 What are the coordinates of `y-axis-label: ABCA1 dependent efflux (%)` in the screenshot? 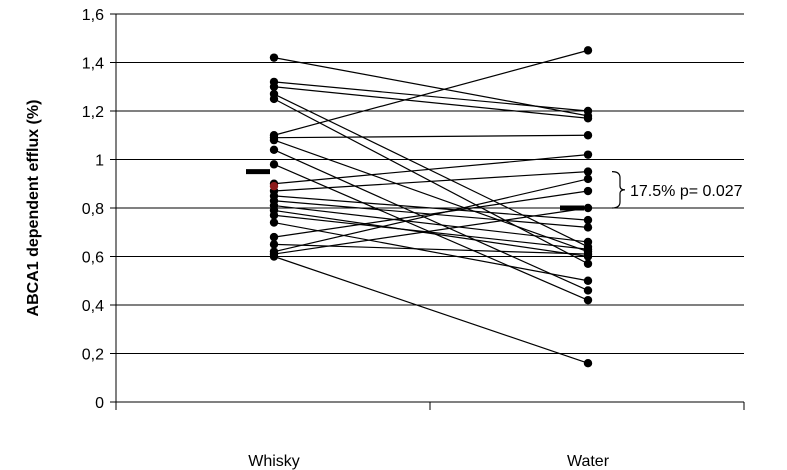 It's located at (33, 208).